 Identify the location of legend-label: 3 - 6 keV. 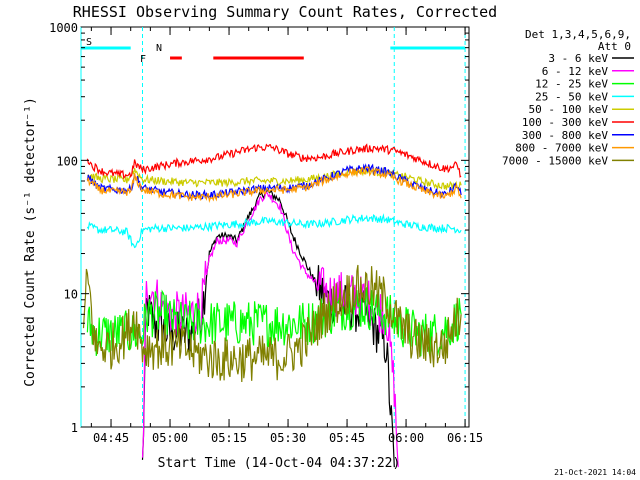
(578, 58).